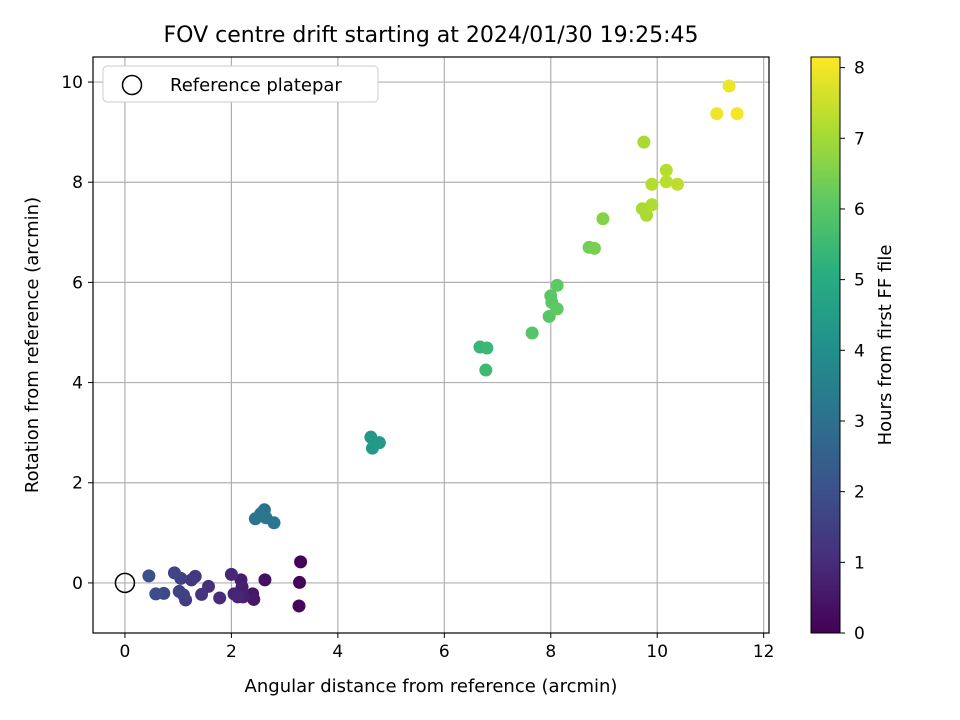 The image size is (960, 720). What do you see at coordinates (550, 652) in the screenshot?
I see `x-tick-label: 8` at bounding box center [550, 652].